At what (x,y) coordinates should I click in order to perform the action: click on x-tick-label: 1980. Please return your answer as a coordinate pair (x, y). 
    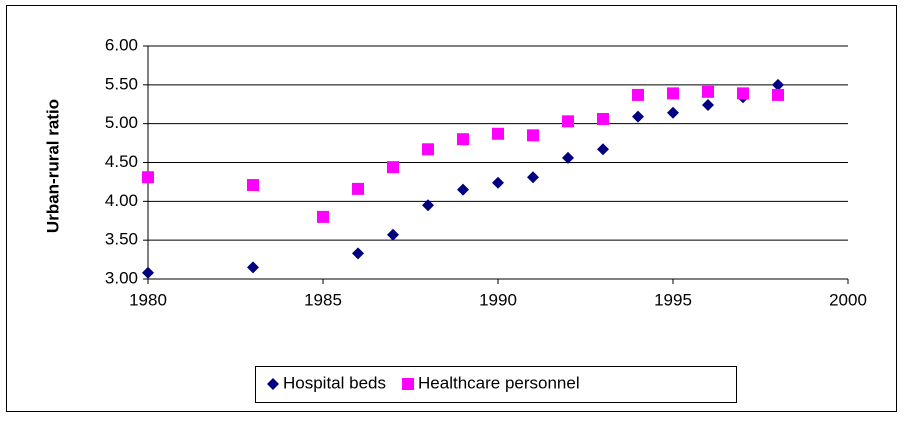
    Looking at the image, I should click on (148, 299).